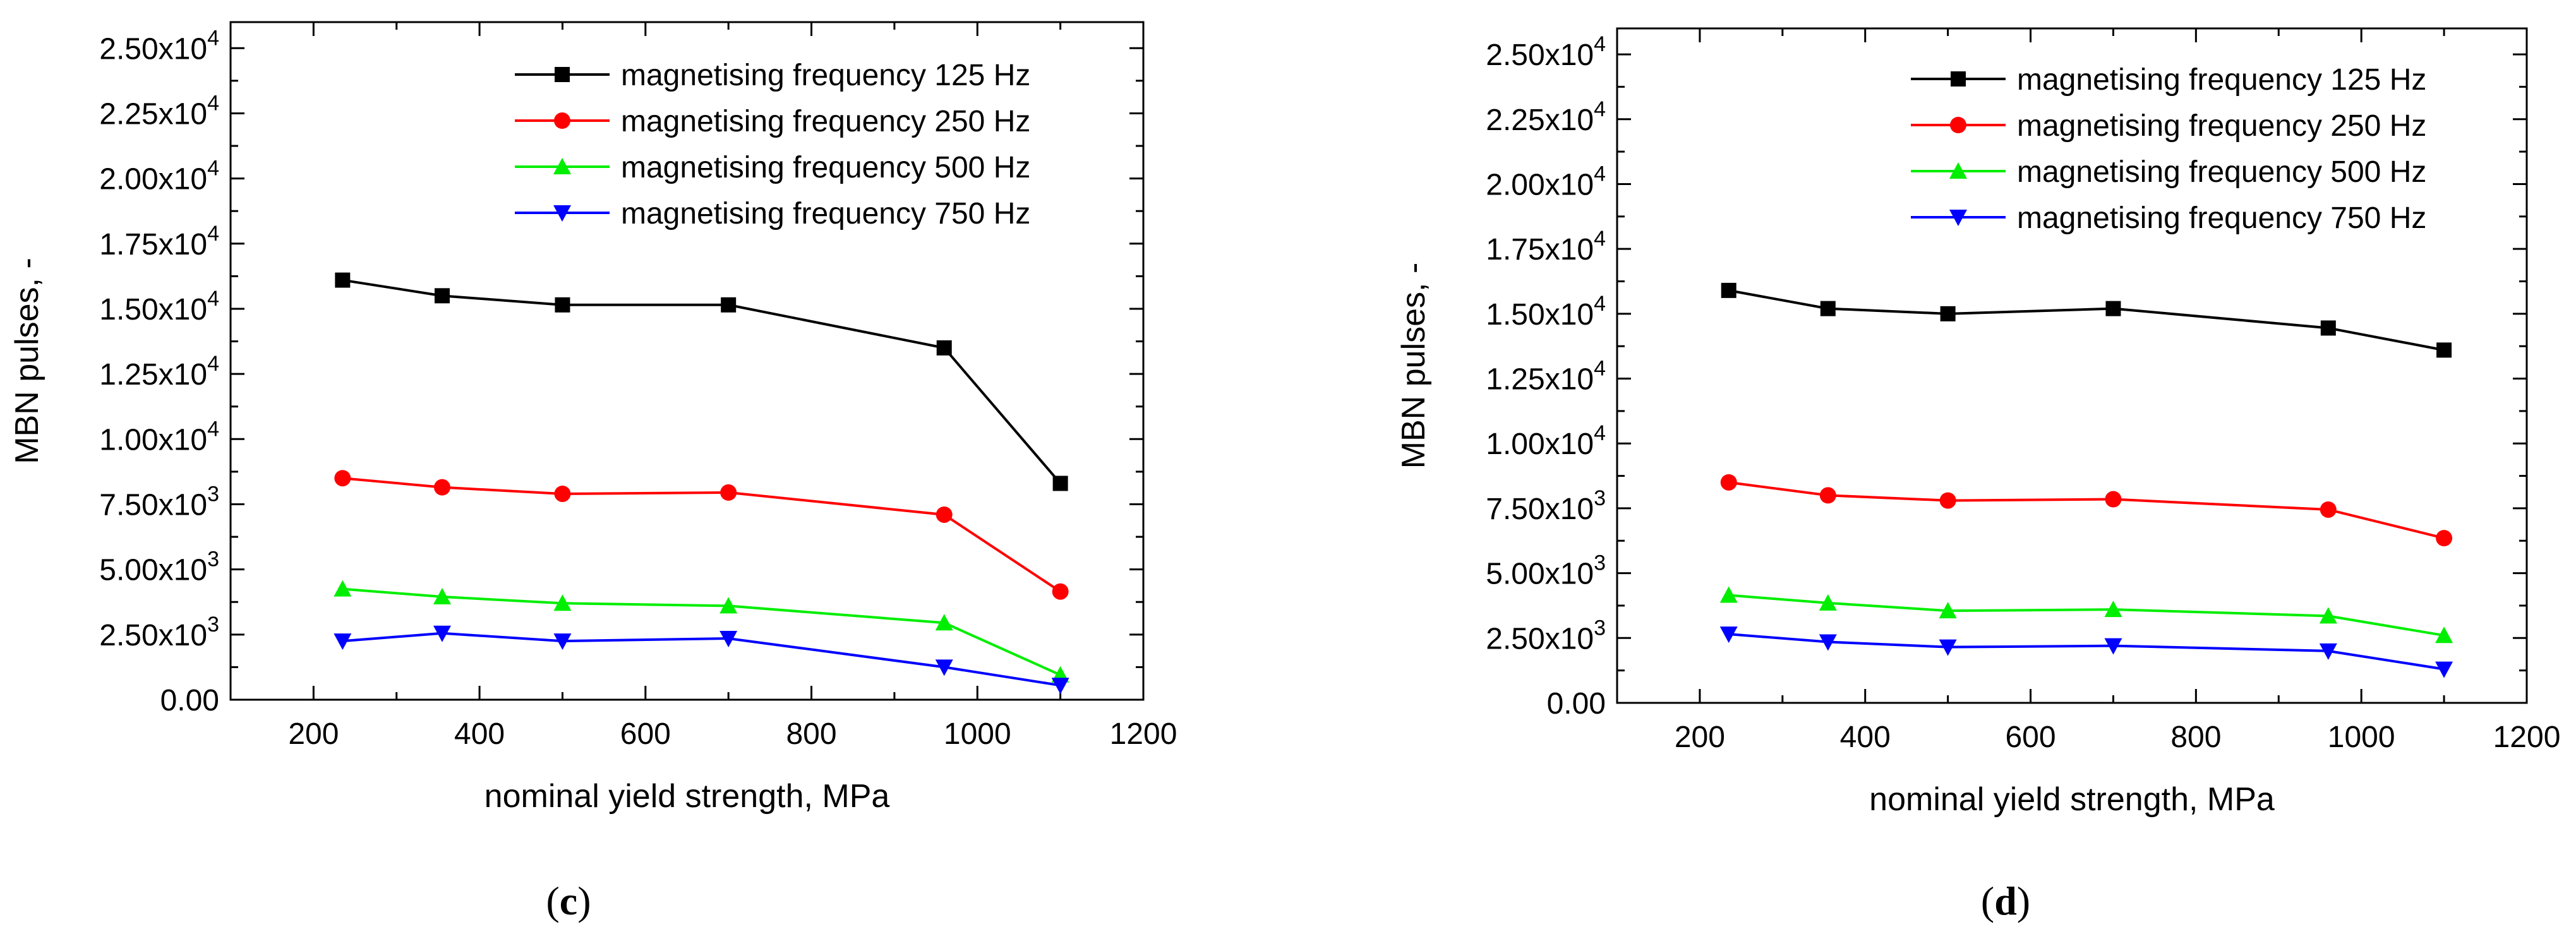  Describe the element at coordinates (159, 437) in the screenshot. I see `y-tick-label: 1.00x10⁴` at that location.